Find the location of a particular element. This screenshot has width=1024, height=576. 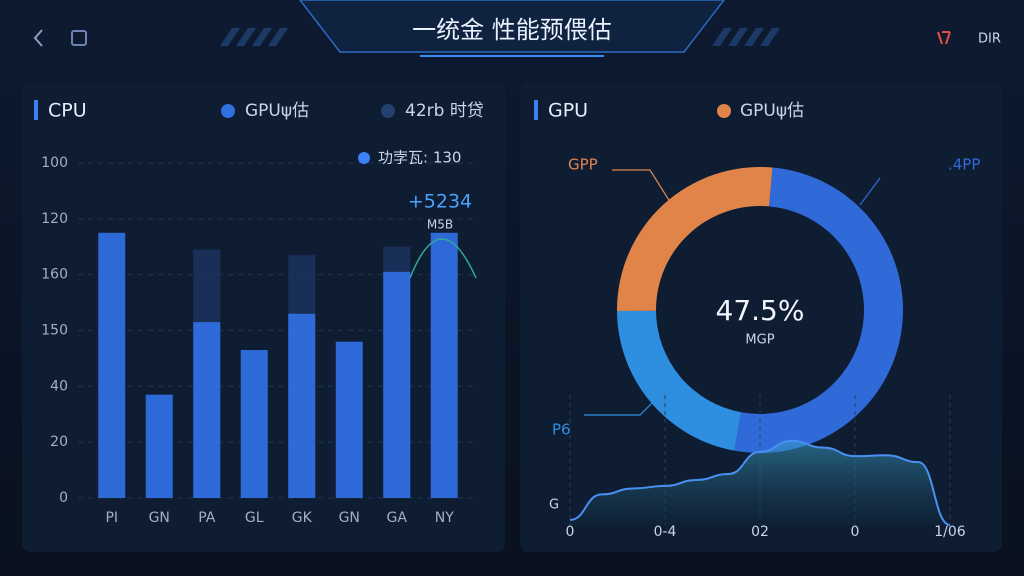

annotation-peak is located at coordinates (443, 258).